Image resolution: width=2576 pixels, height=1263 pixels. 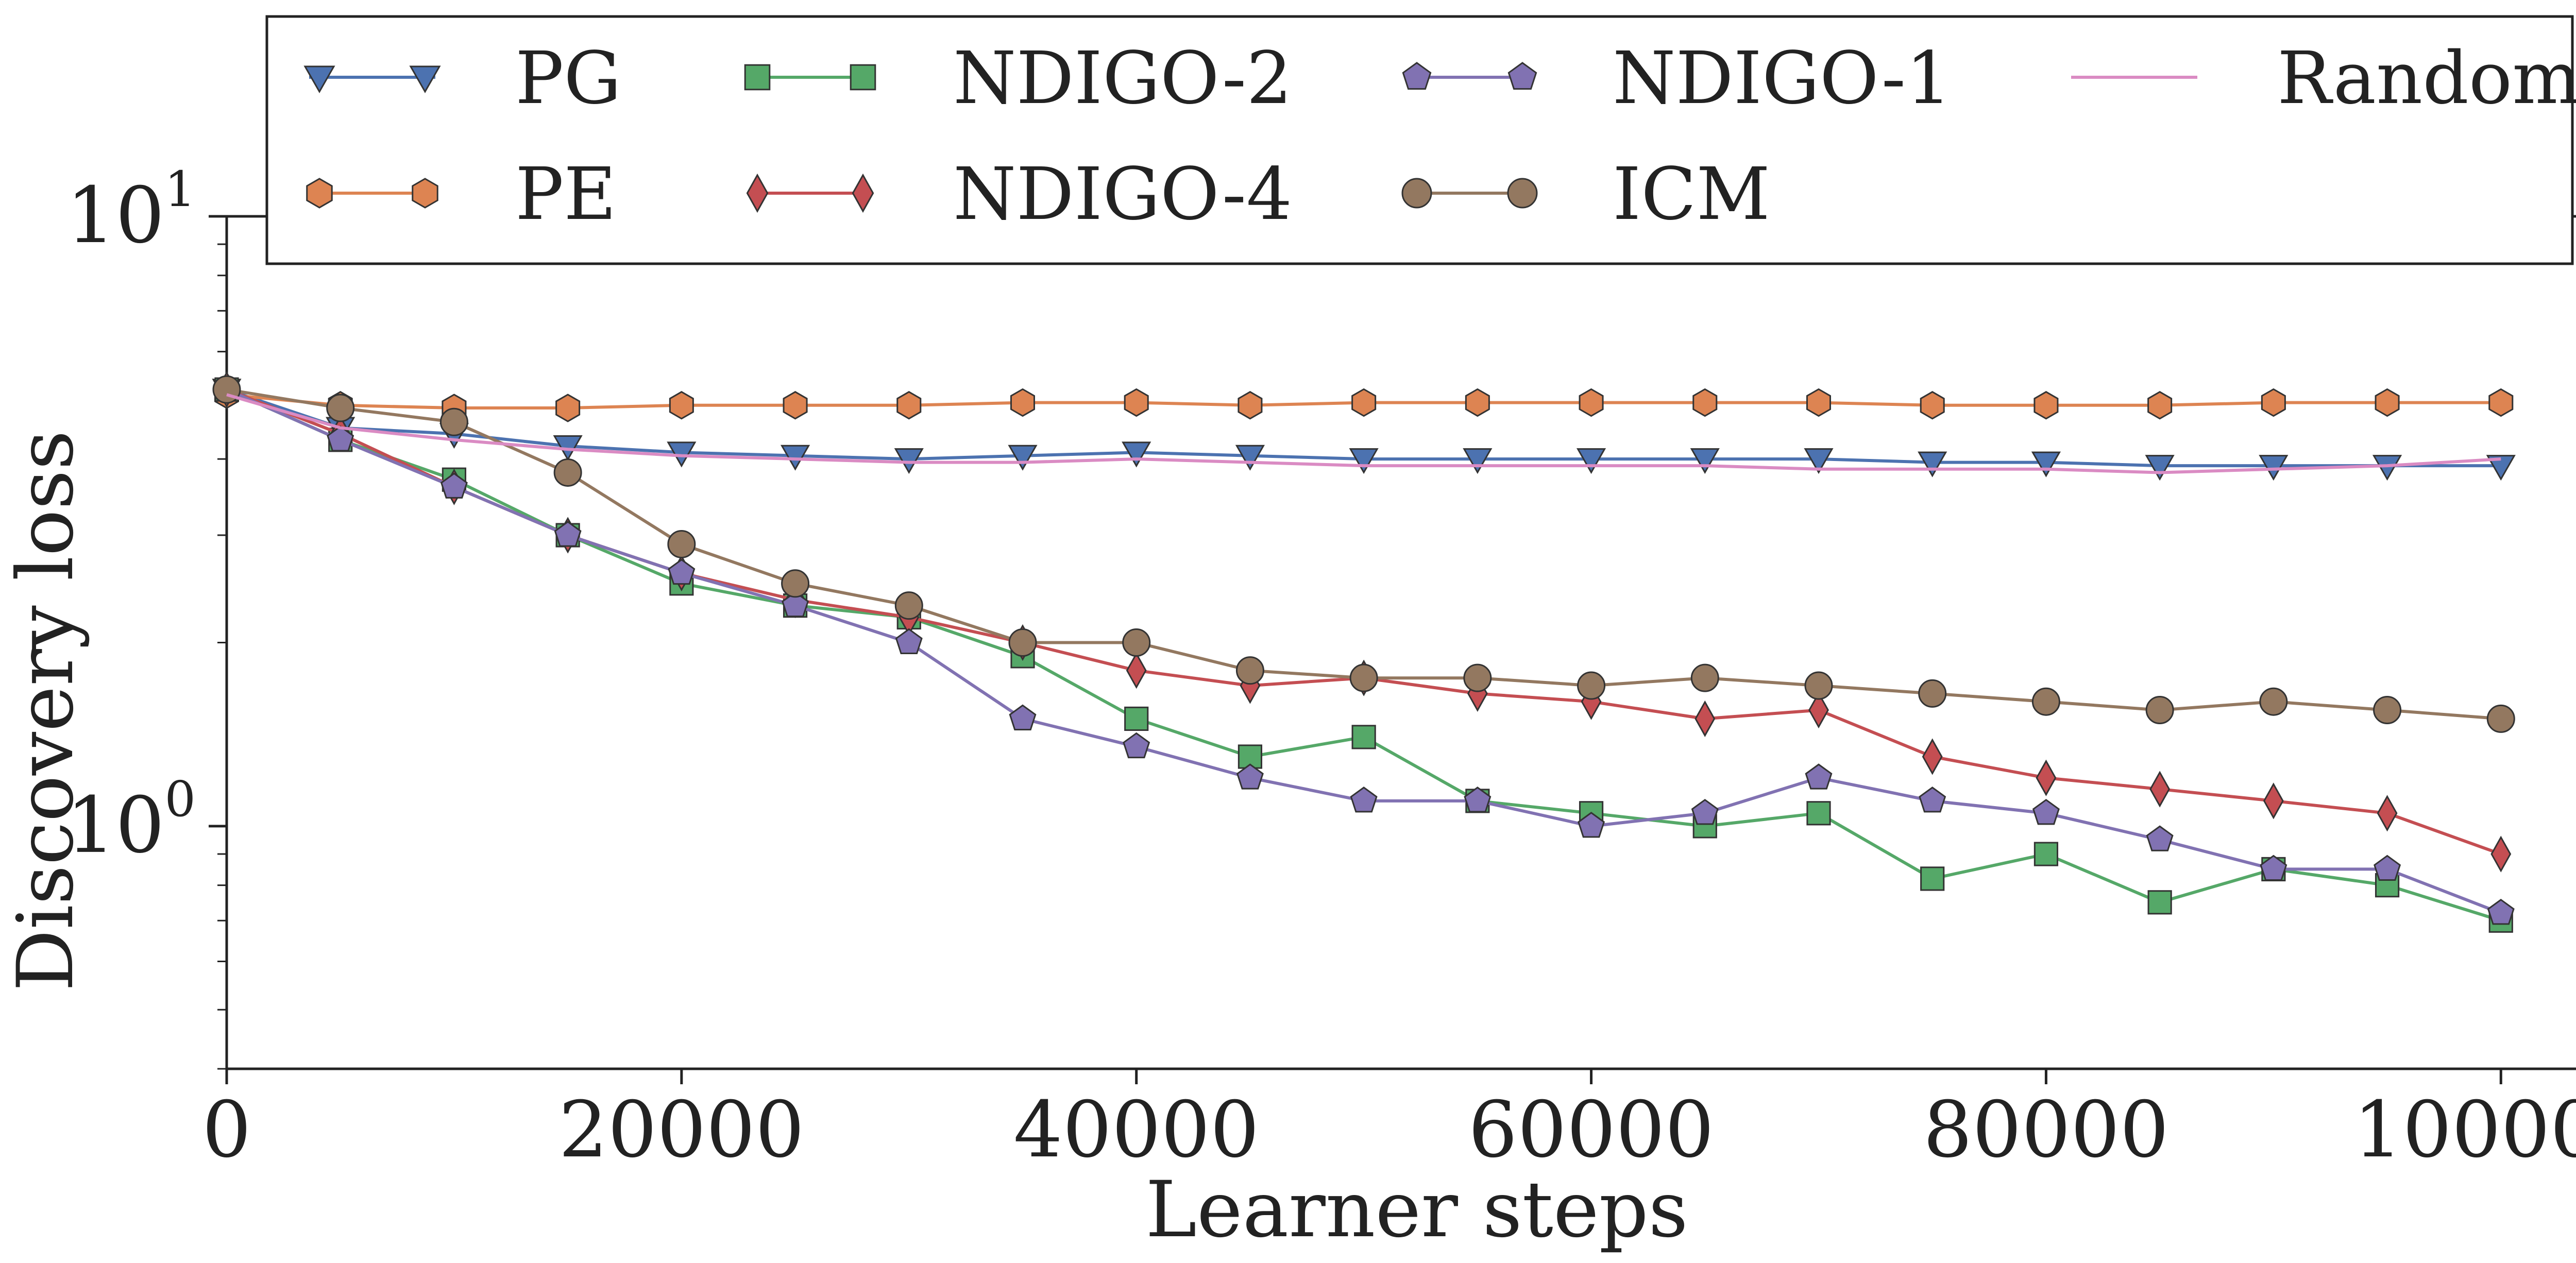 What do you see at coordinates (1122, 79) in the screenshot?
I see `legend-label: NDIGO-2` at bounding box center [1122, 79].